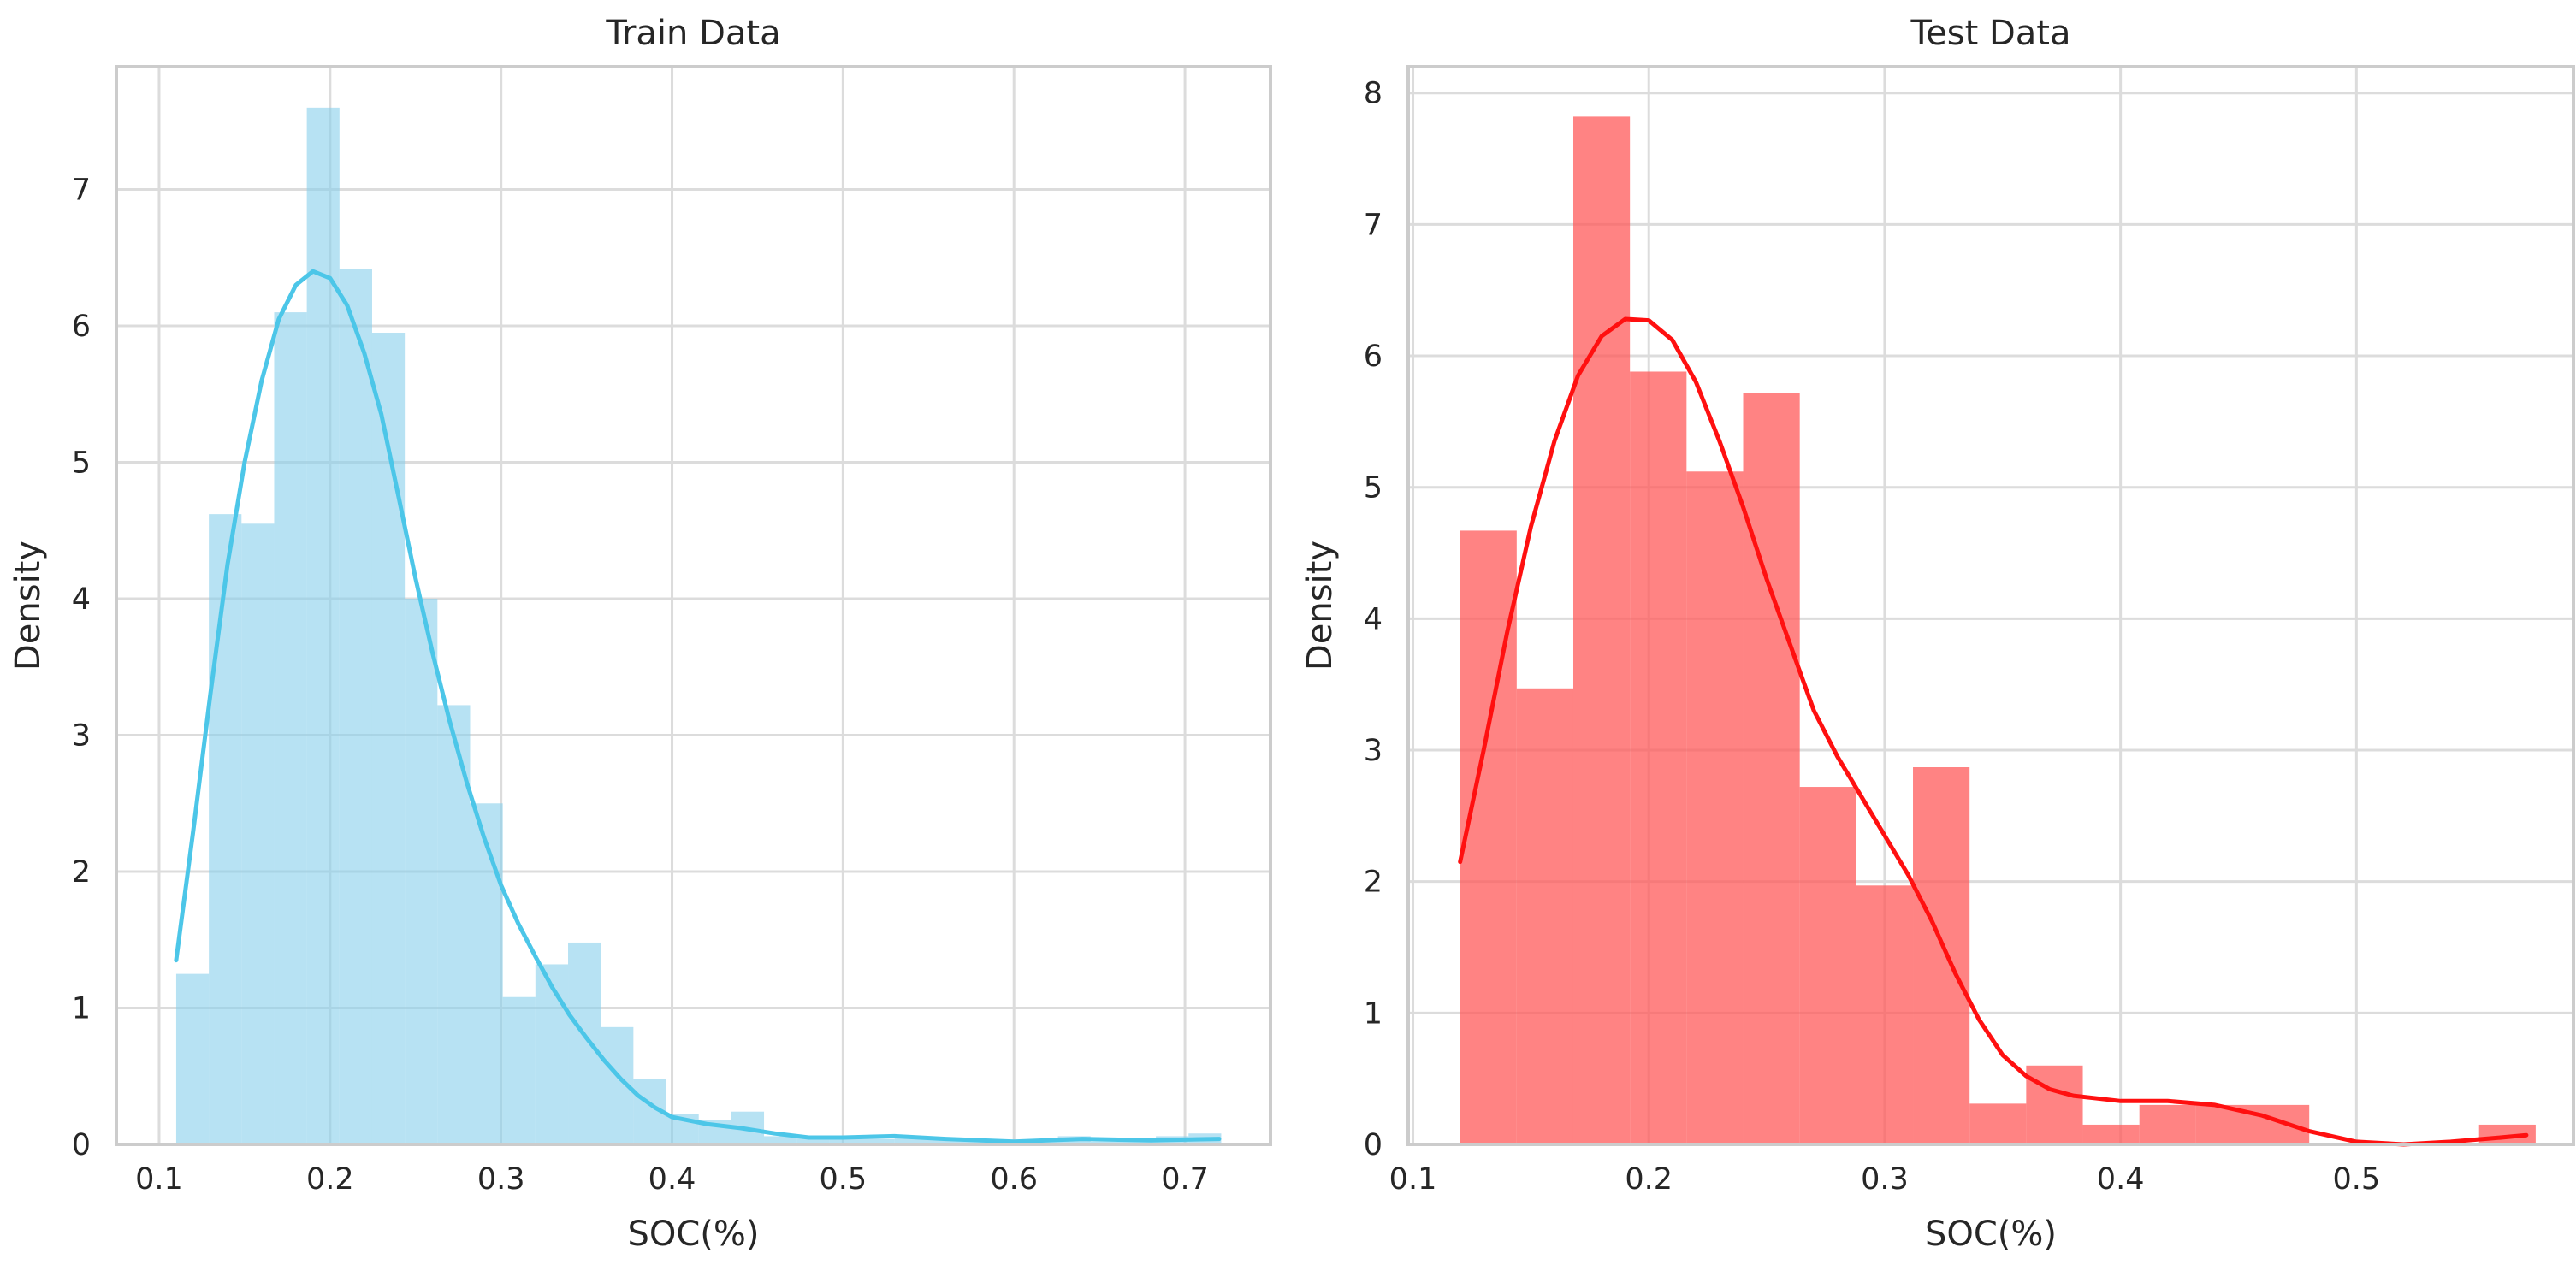  Describe the element at coordinates (81, 736) in the screenshot. I see `train-ytick-label: 3` at that location.